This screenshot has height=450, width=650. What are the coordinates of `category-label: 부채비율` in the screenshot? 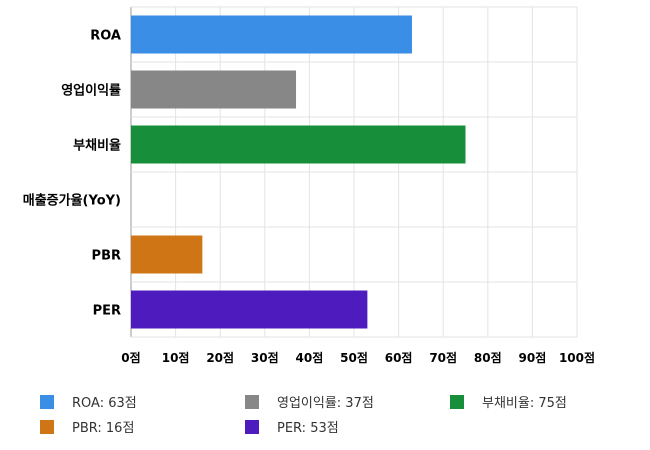 It's located at (97, 146).